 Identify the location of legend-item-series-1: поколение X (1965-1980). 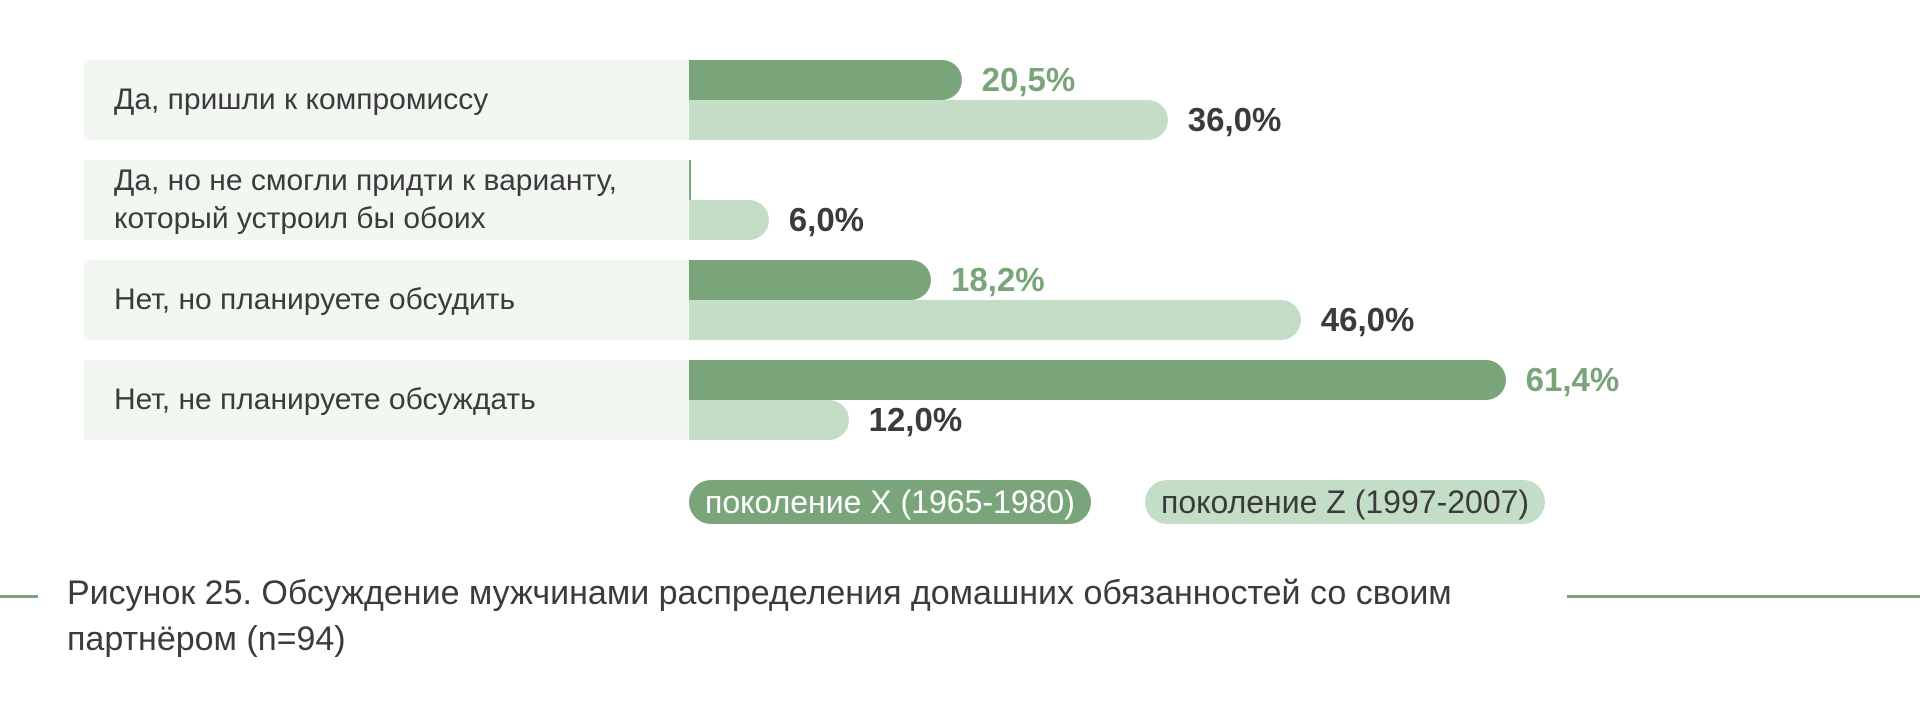
(890, 502).